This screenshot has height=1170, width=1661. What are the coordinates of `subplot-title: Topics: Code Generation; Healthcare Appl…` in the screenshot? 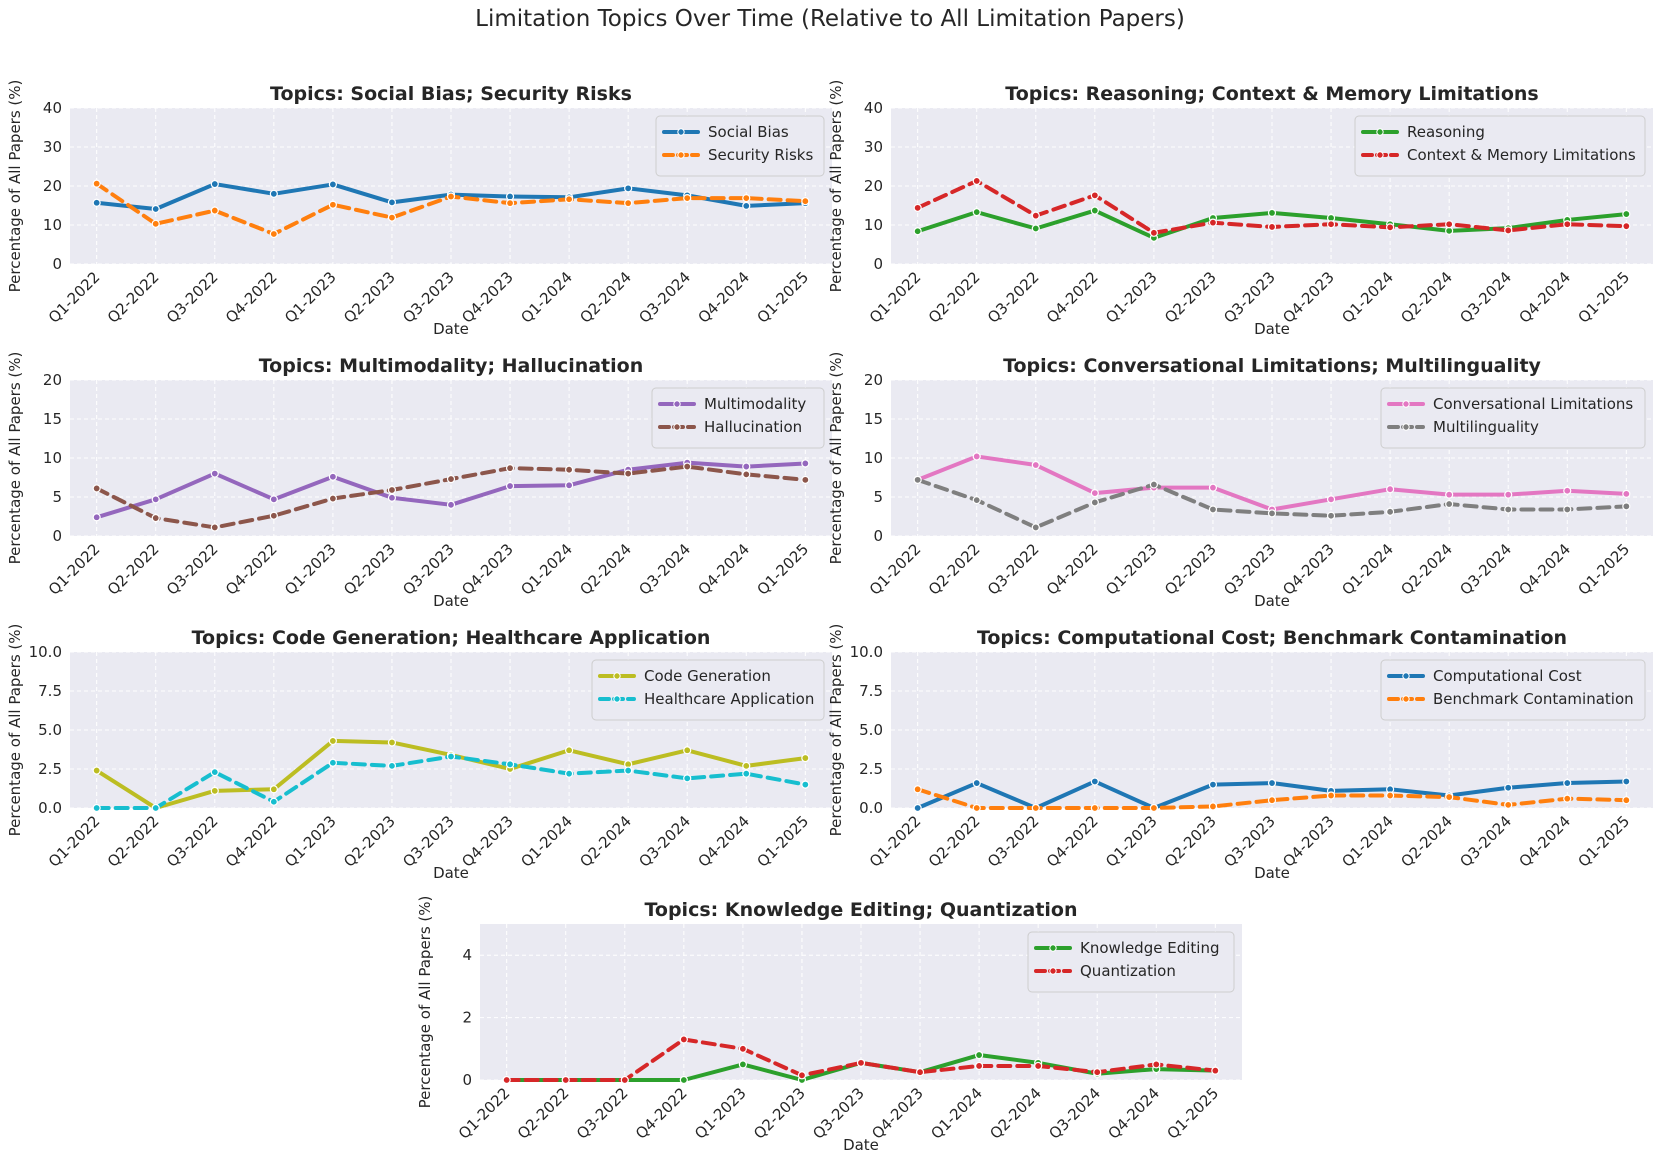 It's located at (451, 638).